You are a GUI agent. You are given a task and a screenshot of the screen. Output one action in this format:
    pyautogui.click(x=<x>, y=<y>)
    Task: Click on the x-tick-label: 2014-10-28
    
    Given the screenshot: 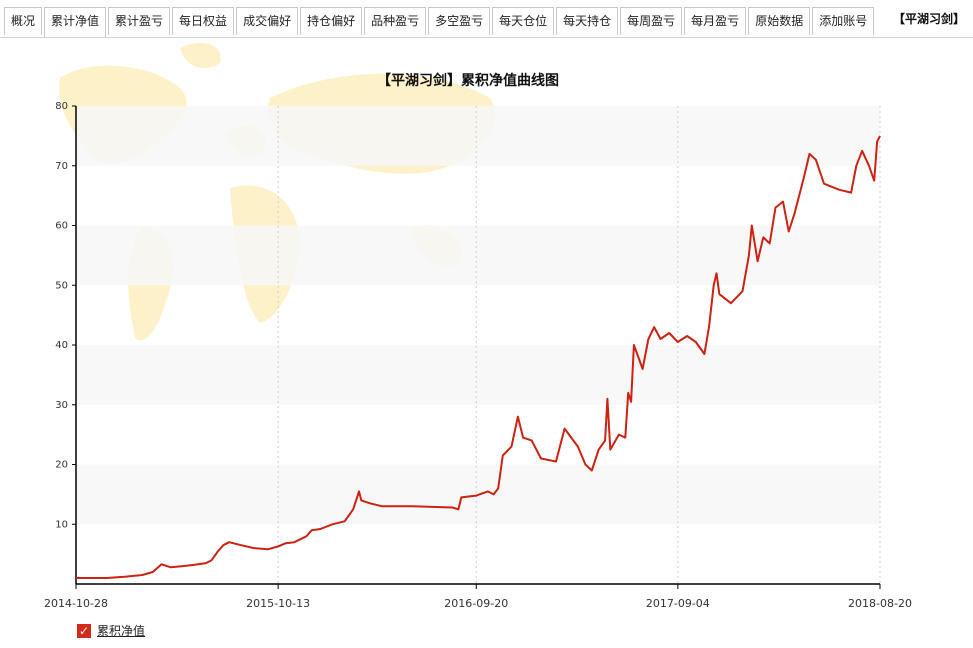 What is the action you would take?
    pyautogui.click(x=76, y=603)
    